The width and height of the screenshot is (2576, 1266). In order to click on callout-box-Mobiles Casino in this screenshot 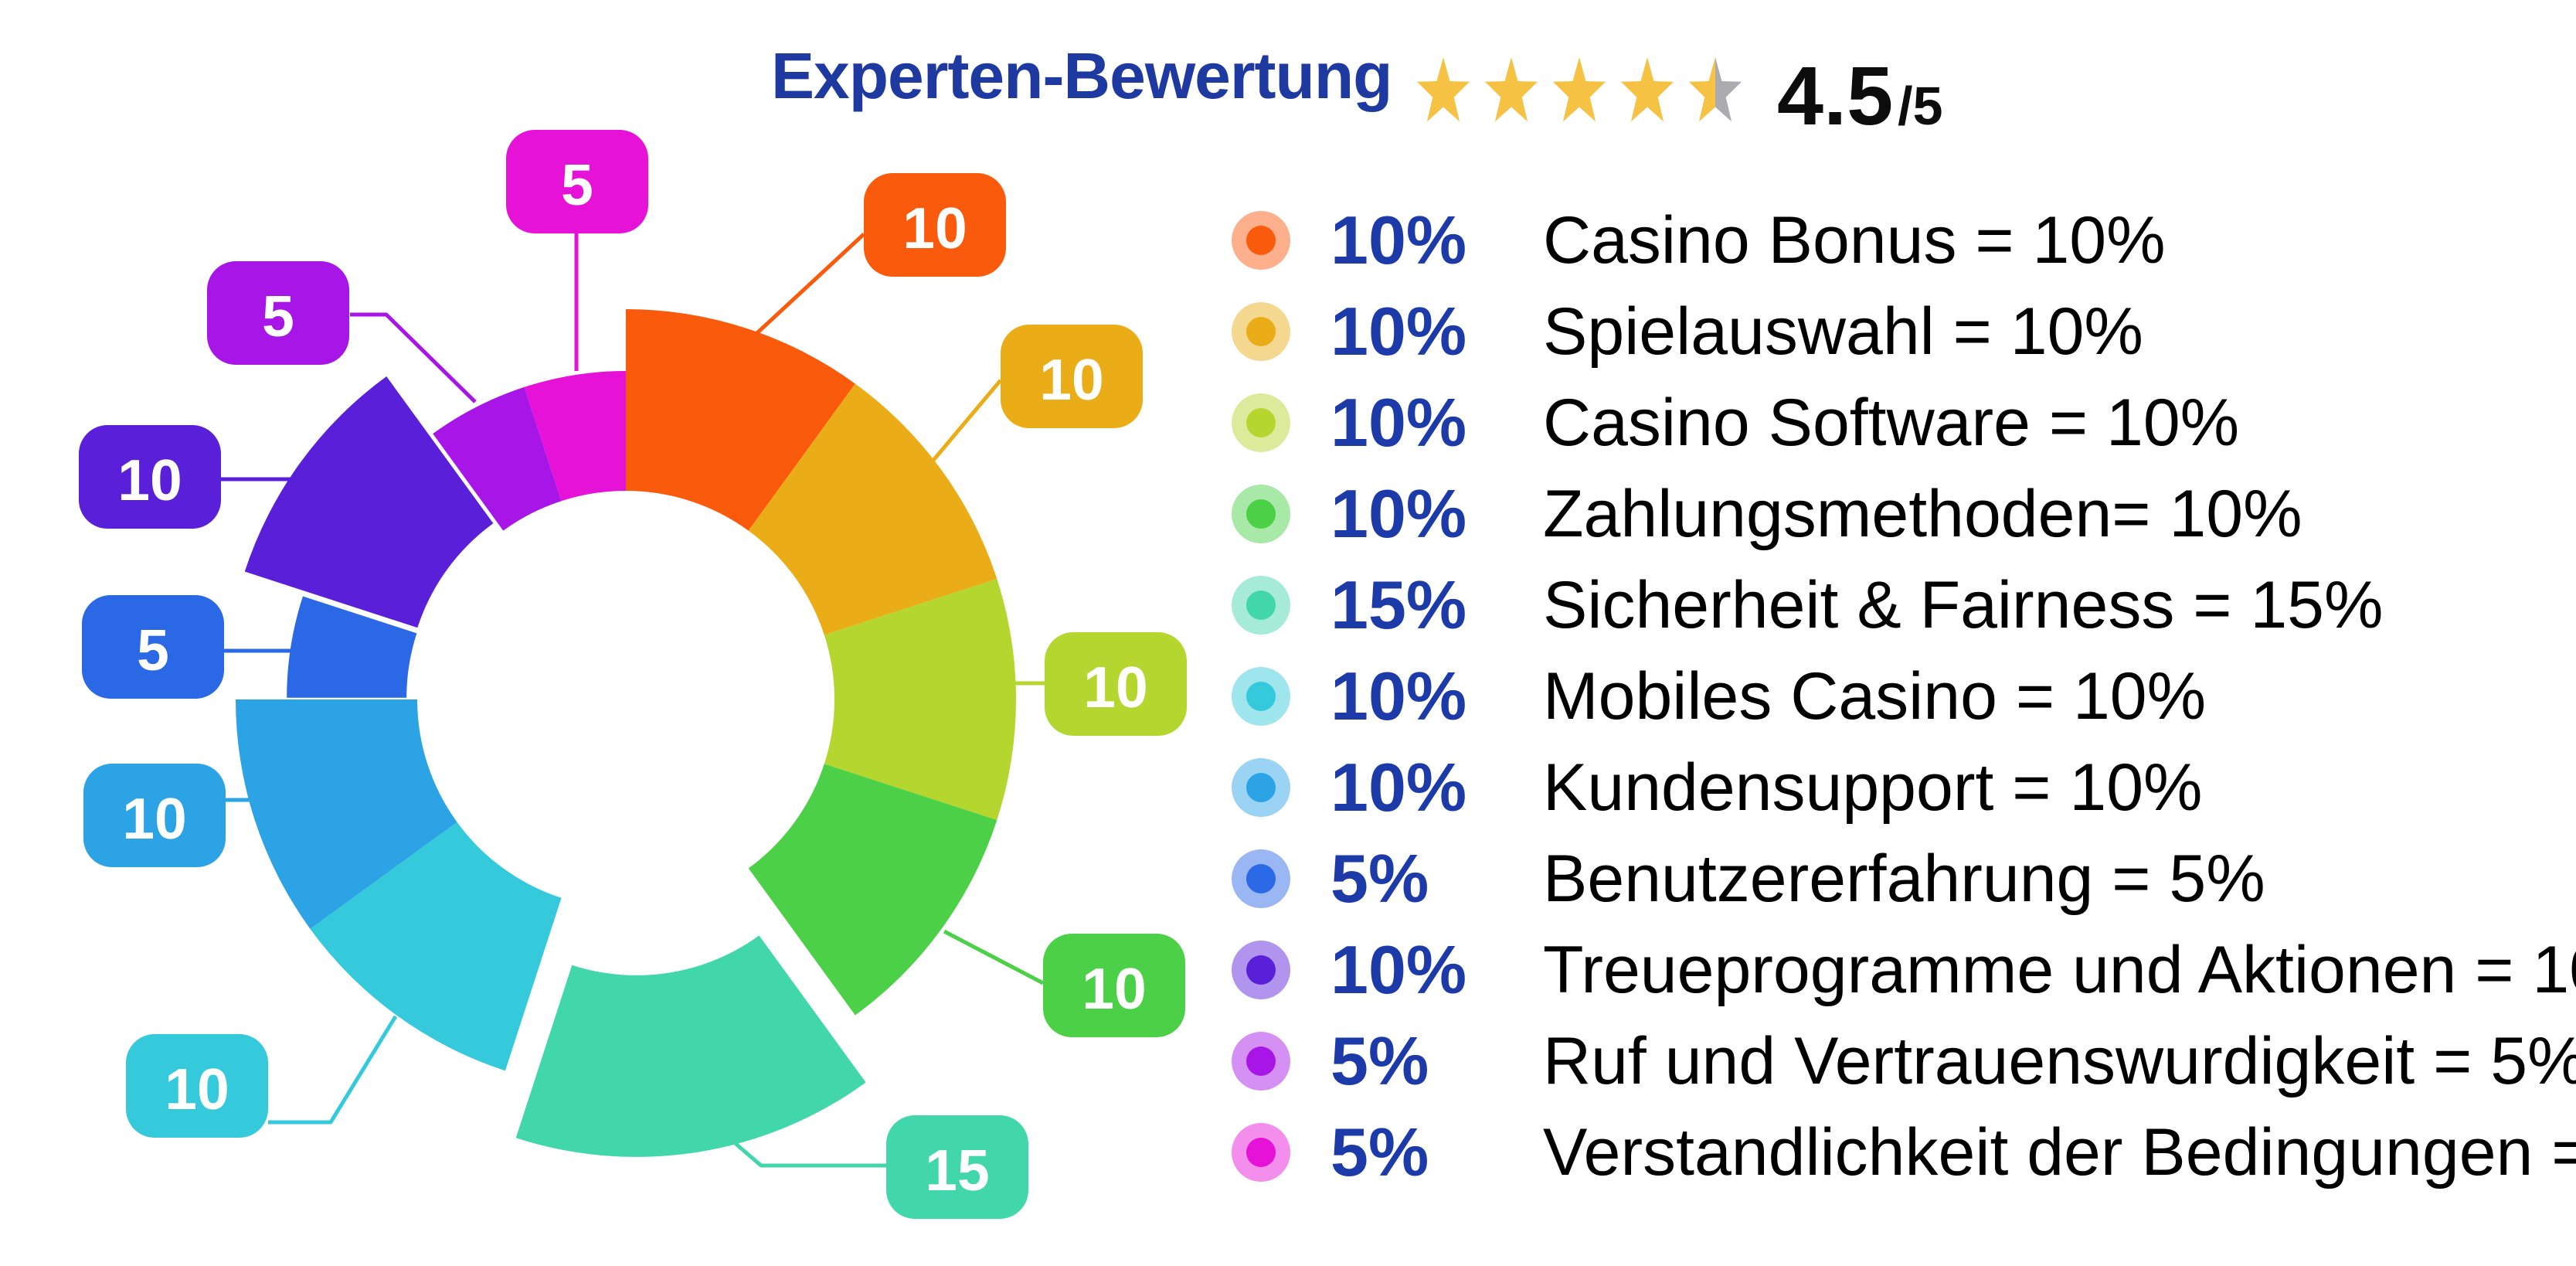, I will do `click(197, 1086)`.